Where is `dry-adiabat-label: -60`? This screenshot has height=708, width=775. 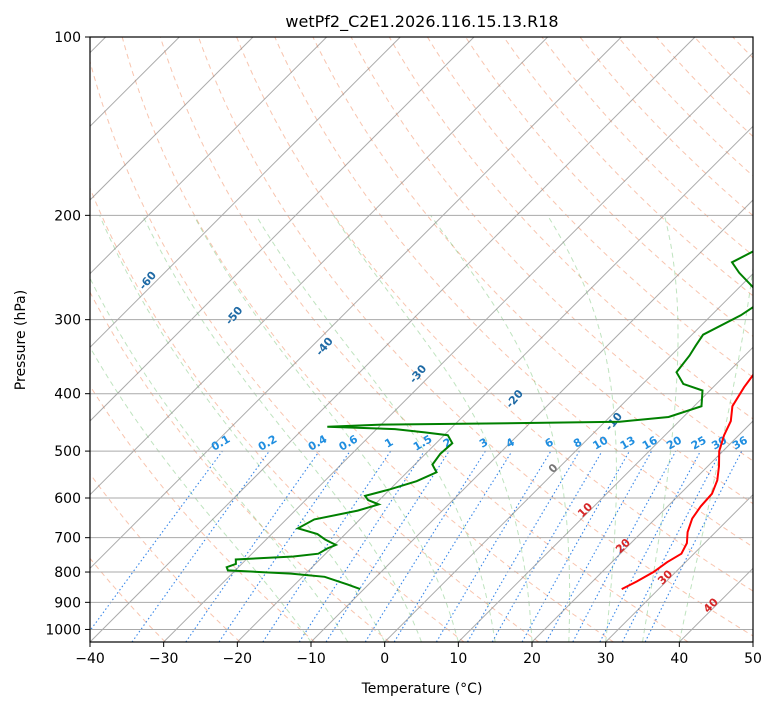 dry-adiabat-label: -60 is located at coordinates (147, 281).